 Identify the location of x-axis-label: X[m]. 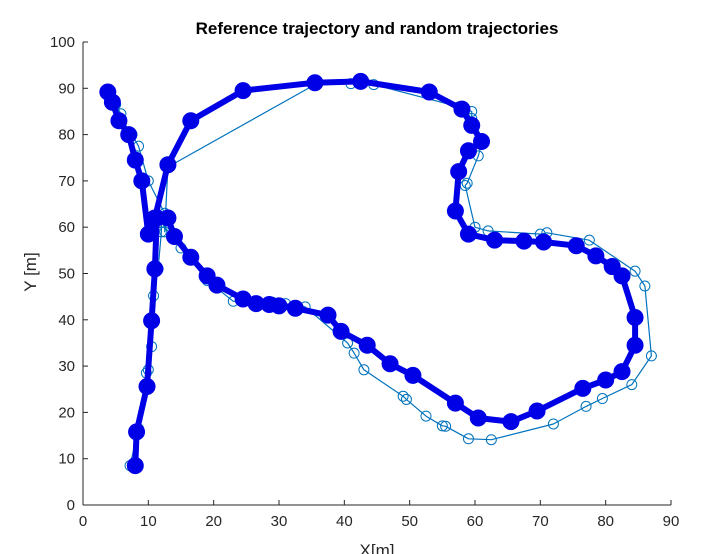
(377, 547).